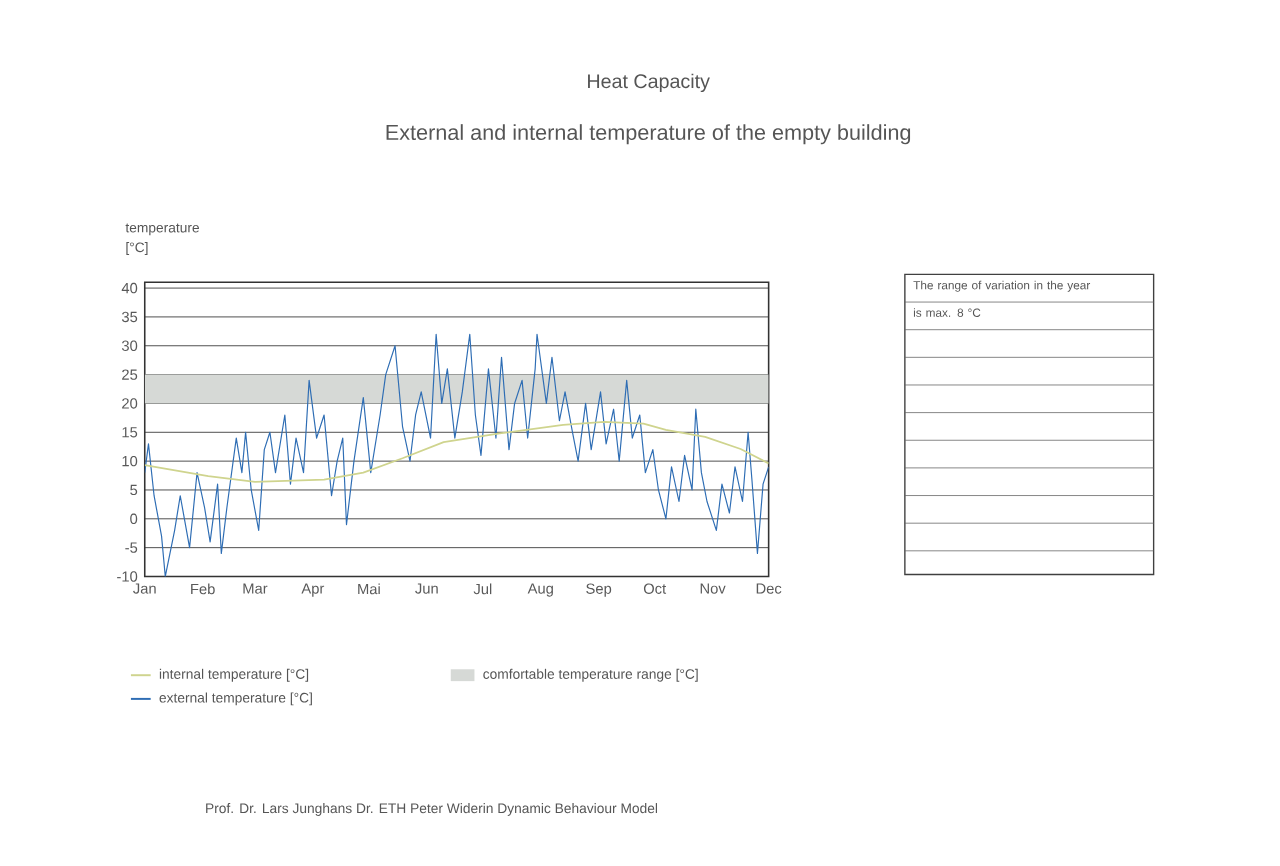  What do you see at coordinates (649, 82) in the screenshot?
I see `chart-title: Heat Capacity` at bounding box center [649, 82].